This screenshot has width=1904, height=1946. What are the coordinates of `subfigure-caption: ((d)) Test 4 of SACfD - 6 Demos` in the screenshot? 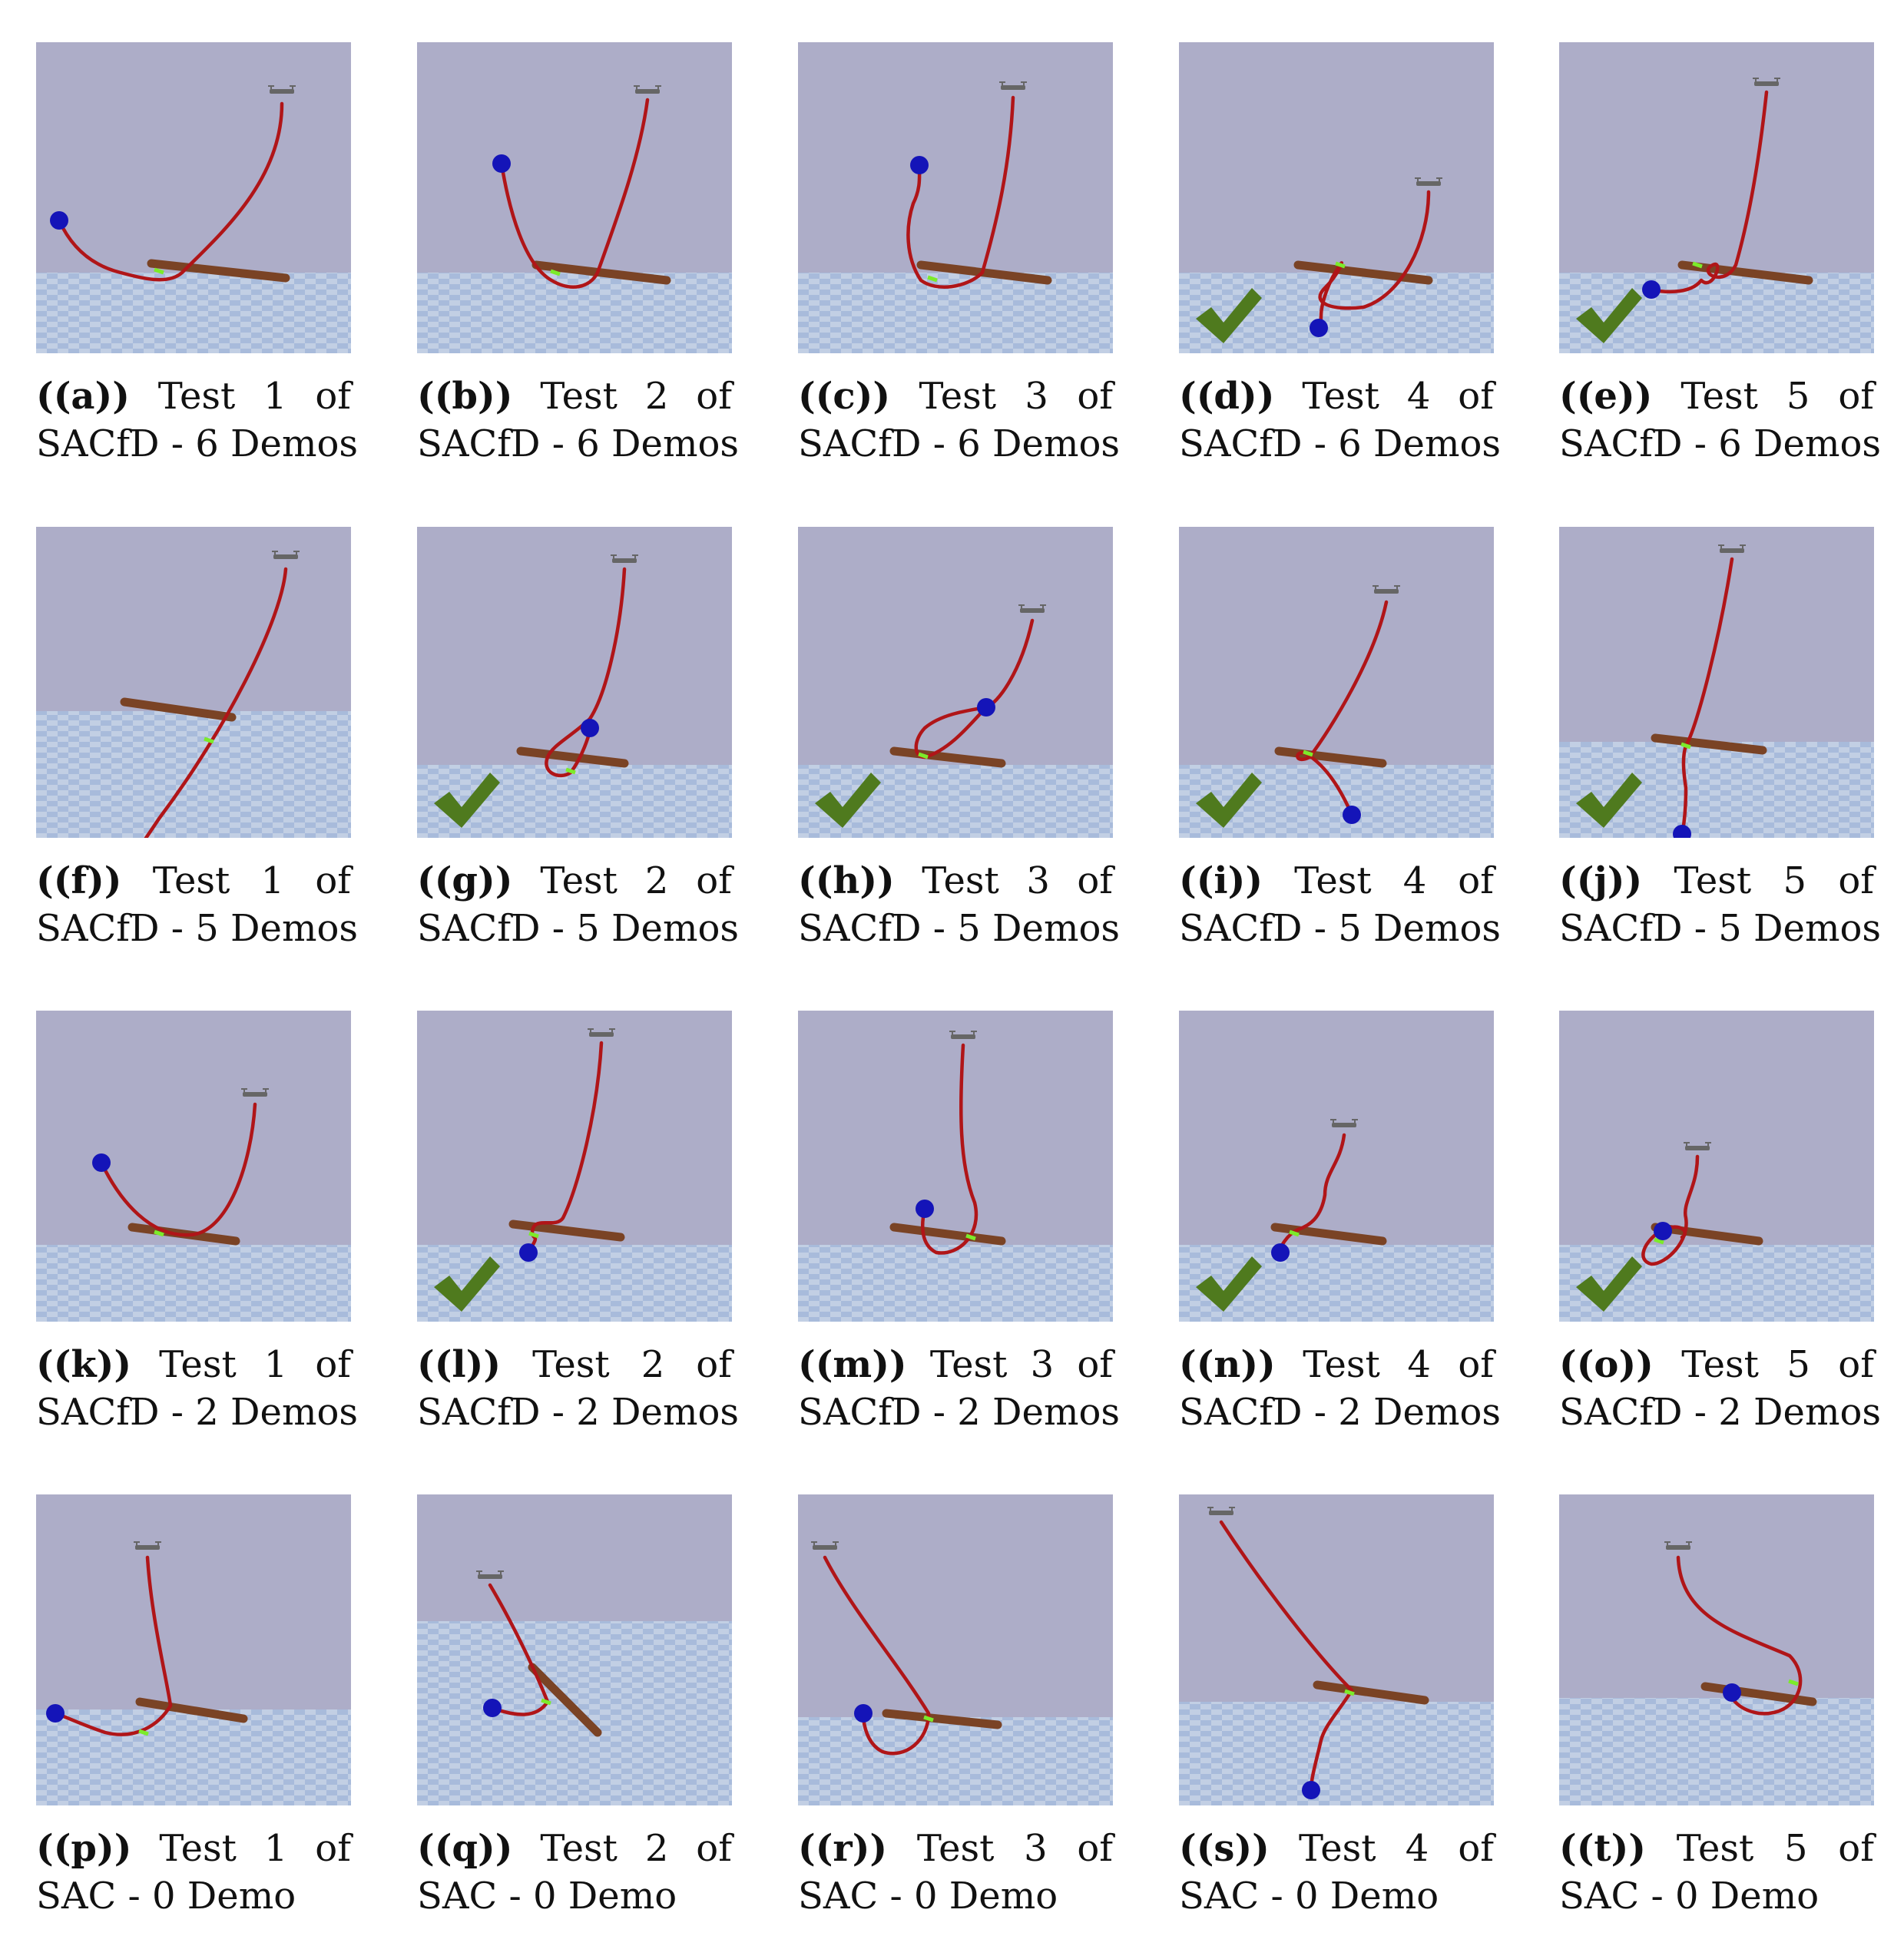 It's located at (1340, 420).